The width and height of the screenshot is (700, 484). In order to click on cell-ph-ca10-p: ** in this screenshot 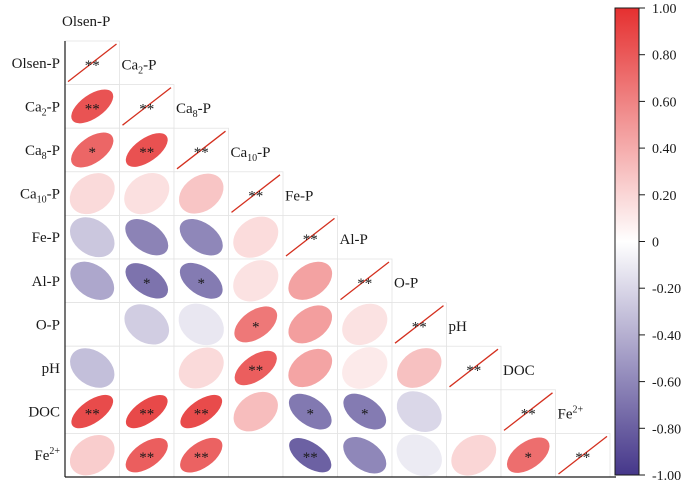, I will do `click(256, 368)`.